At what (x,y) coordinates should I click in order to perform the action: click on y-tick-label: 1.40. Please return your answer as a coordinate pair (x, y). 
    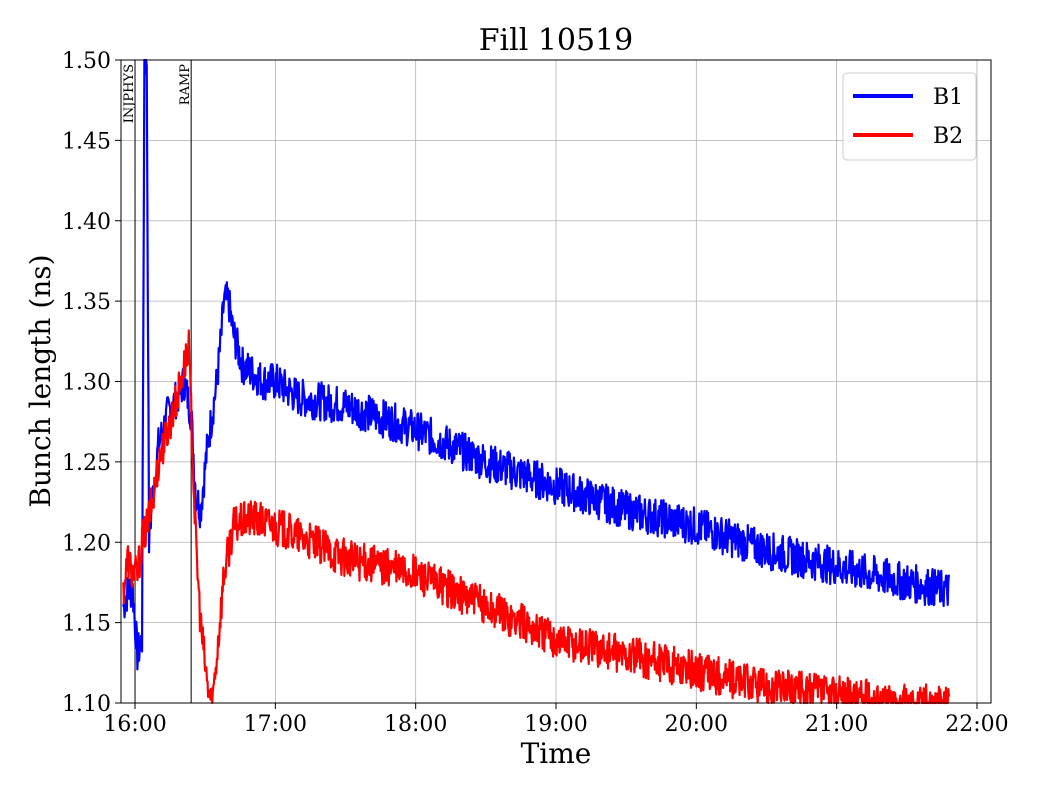
    Looking at the image, I should click on (86, 222).